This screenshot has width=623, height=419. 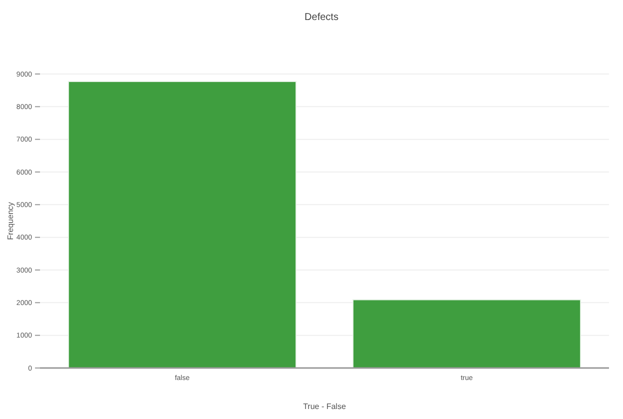 I want to click on x-axis-title: True - False, so click(x=324, y=406).